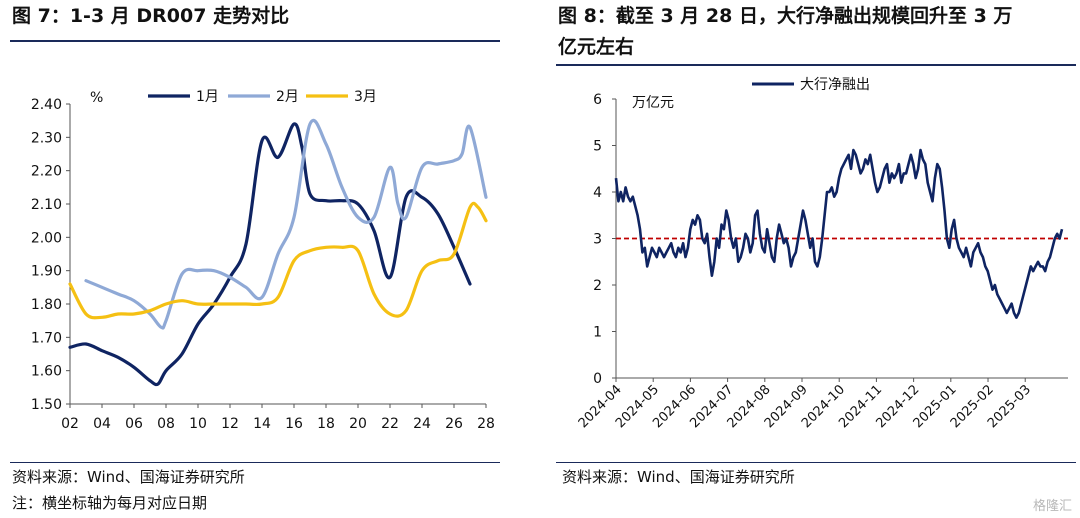 The image size is (1080, 518). Describe the element at coordinates (230, 424) in the screenshot. I see `x-tick-label: 12` at that location.